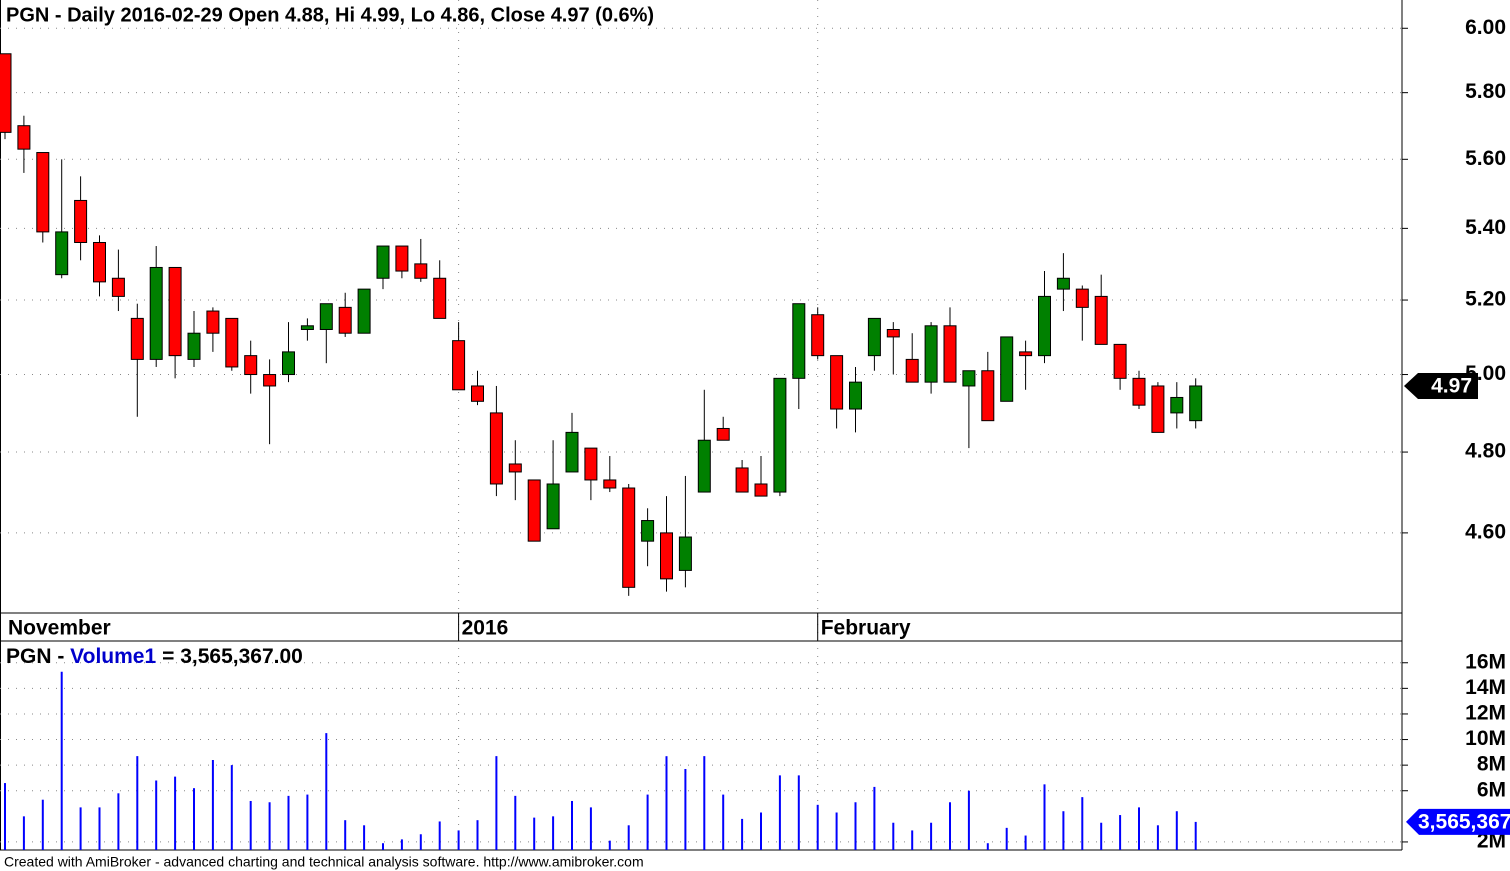 The width and height of the screenshot is (1510, 871). What do you see at coordinates (1485, 27) in the screenshot?
I see `y-tick-label: 6.00` at bounding box center [1485, 27].